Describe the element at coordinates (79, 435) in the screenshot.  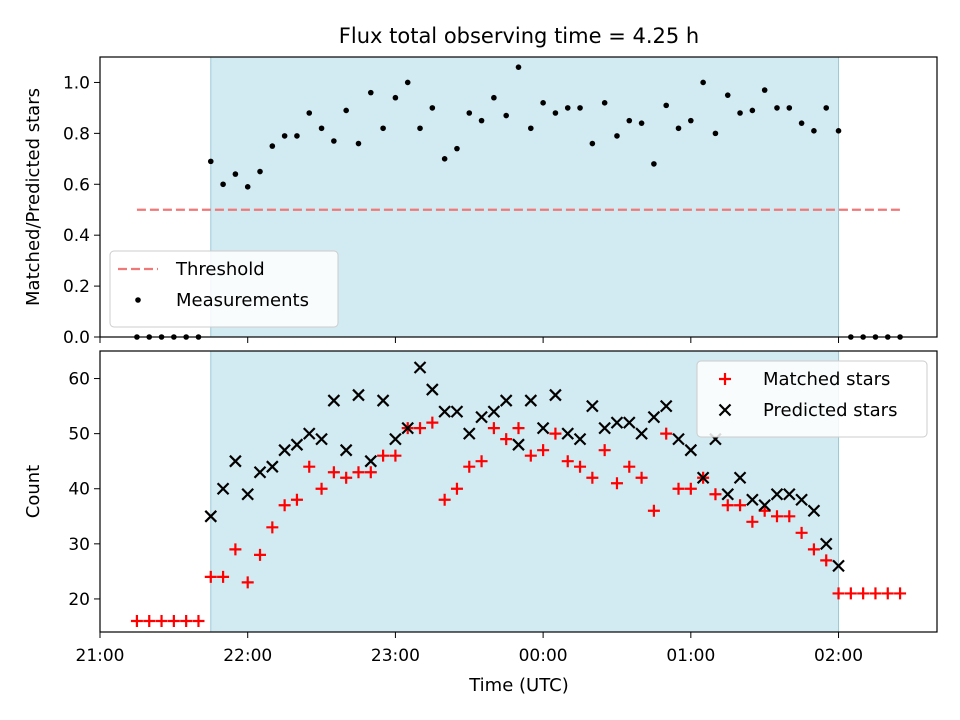
I see `y-tick-label: 50` at that location.